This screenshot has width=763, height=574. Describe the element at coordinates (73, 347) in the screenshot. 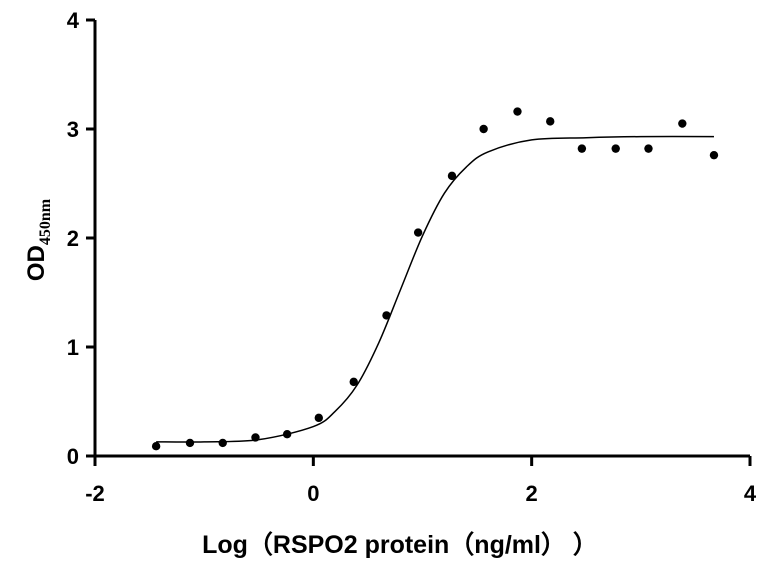

I see `y-tick-label: 1` at that location.